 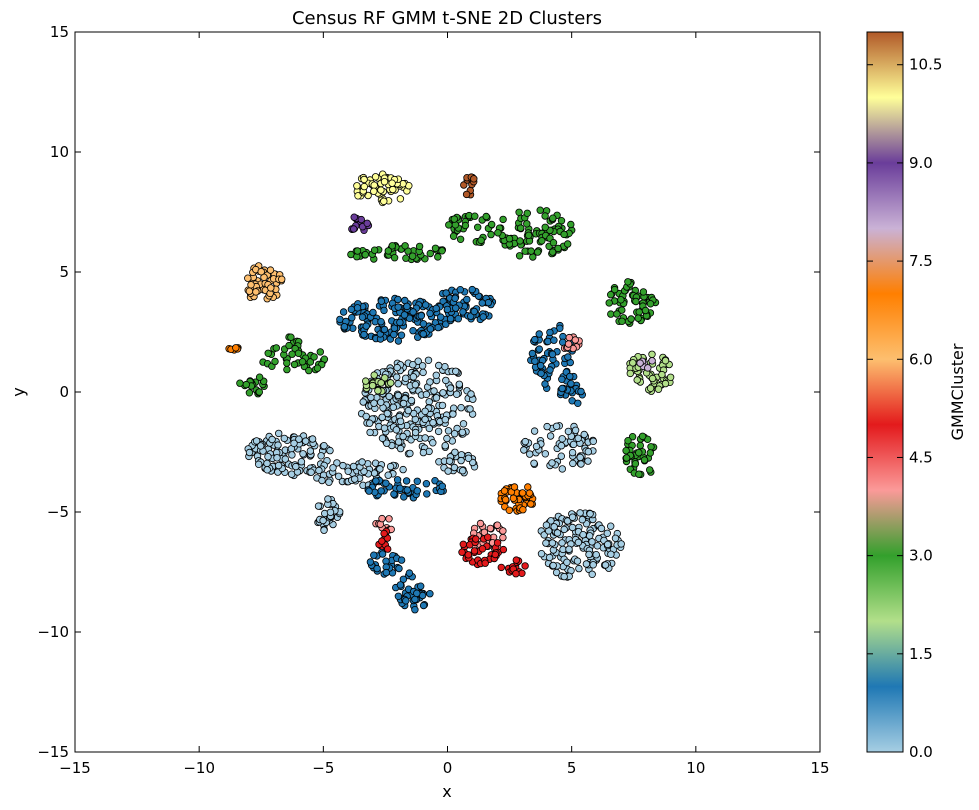 What do you see at coordinates (957, 391) in the screenshot?
I see `colorbar-label: GMMCluster` at bounding box center [957, 391].